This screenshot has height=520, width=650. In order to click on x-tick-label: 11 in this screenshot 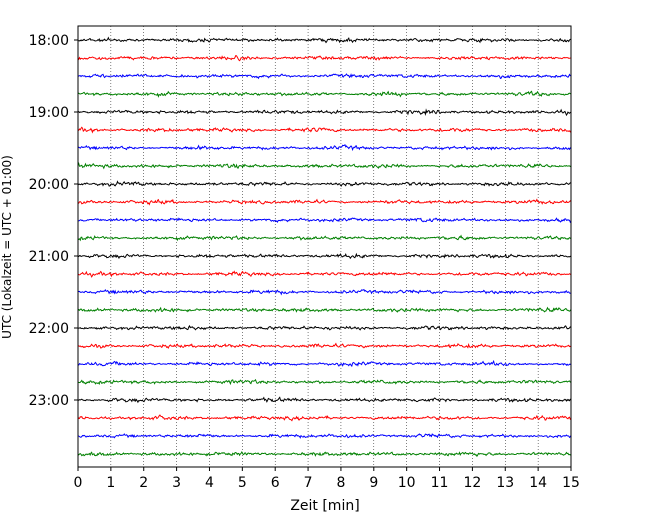, I will do `click(440, 483)`.